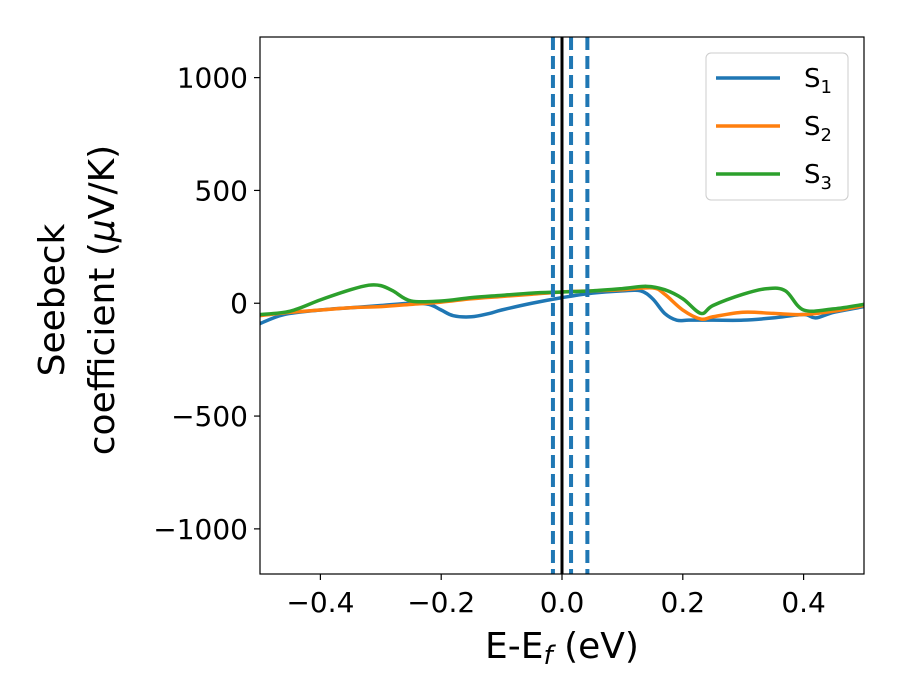 Image resolution: width=900 pixels, height=700 pixels. What do you see at coordinates (562, 300) in the screenshot?
I see `series-line-s3` at bounding box center [562, 300].